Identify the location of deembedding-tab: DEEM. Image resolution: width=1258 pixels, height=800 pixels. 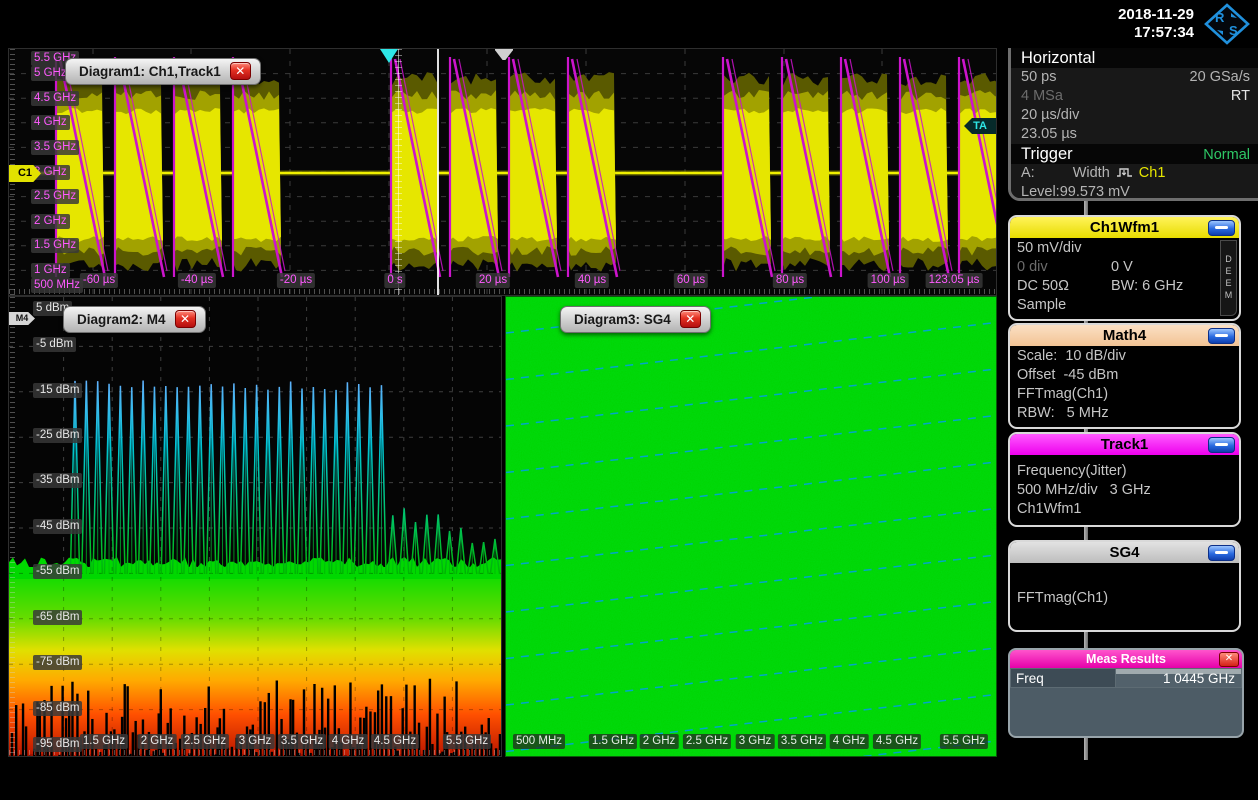
(1228, 278).